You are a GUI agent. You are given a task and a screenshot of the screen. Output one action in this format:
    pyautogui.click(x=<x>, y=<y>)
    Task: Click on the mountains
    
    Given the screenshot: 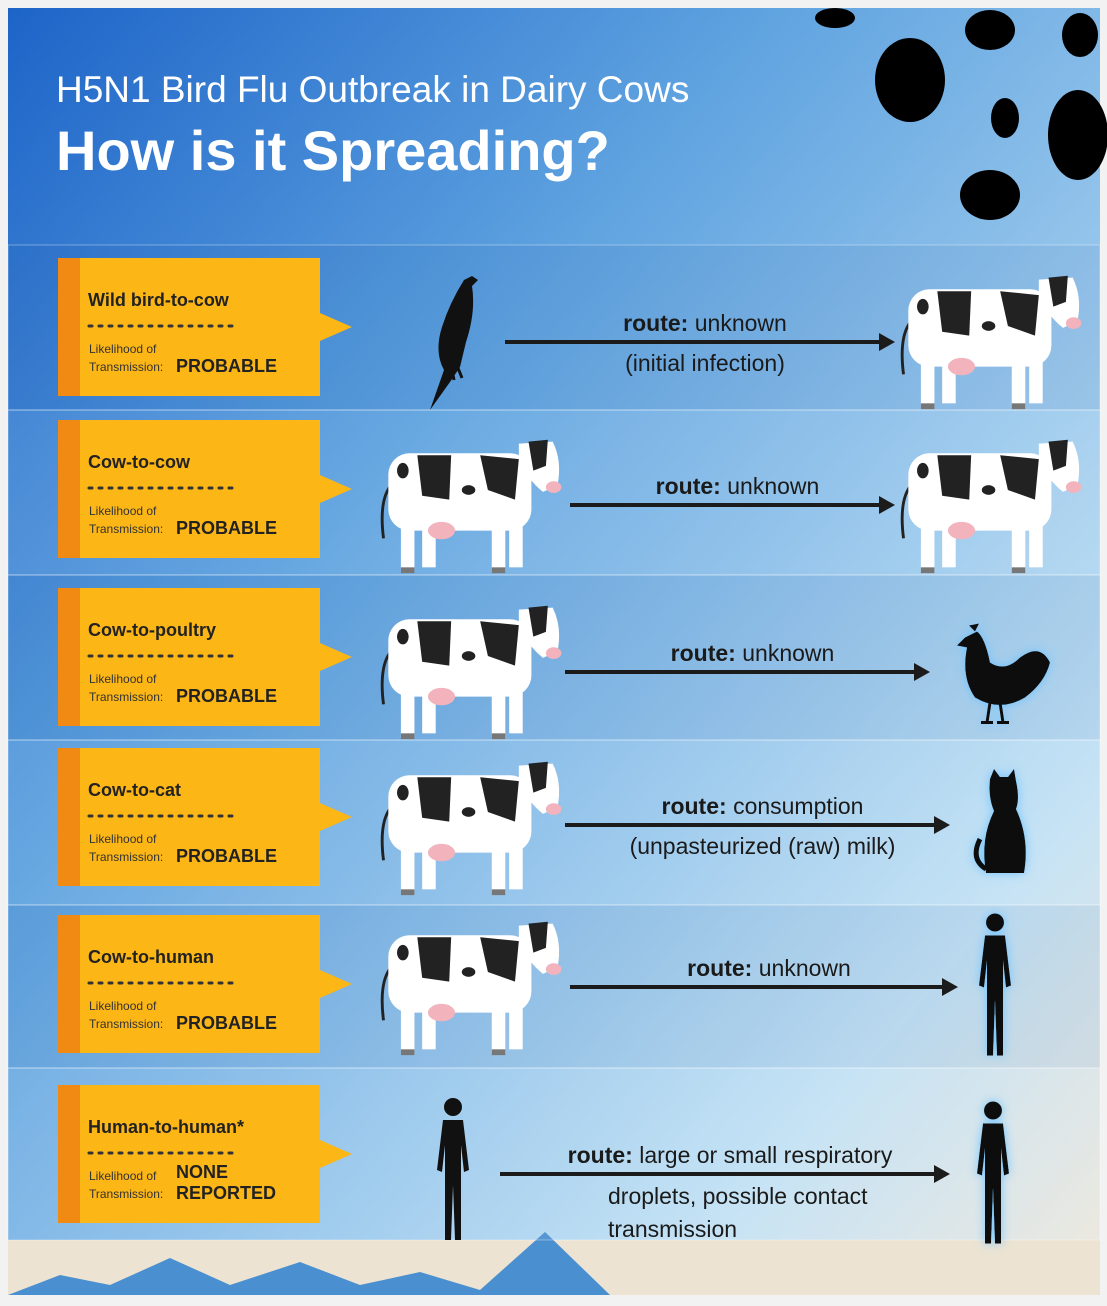 What is the action you would take?
    pyautogui.click(x=309, y=1263)
    